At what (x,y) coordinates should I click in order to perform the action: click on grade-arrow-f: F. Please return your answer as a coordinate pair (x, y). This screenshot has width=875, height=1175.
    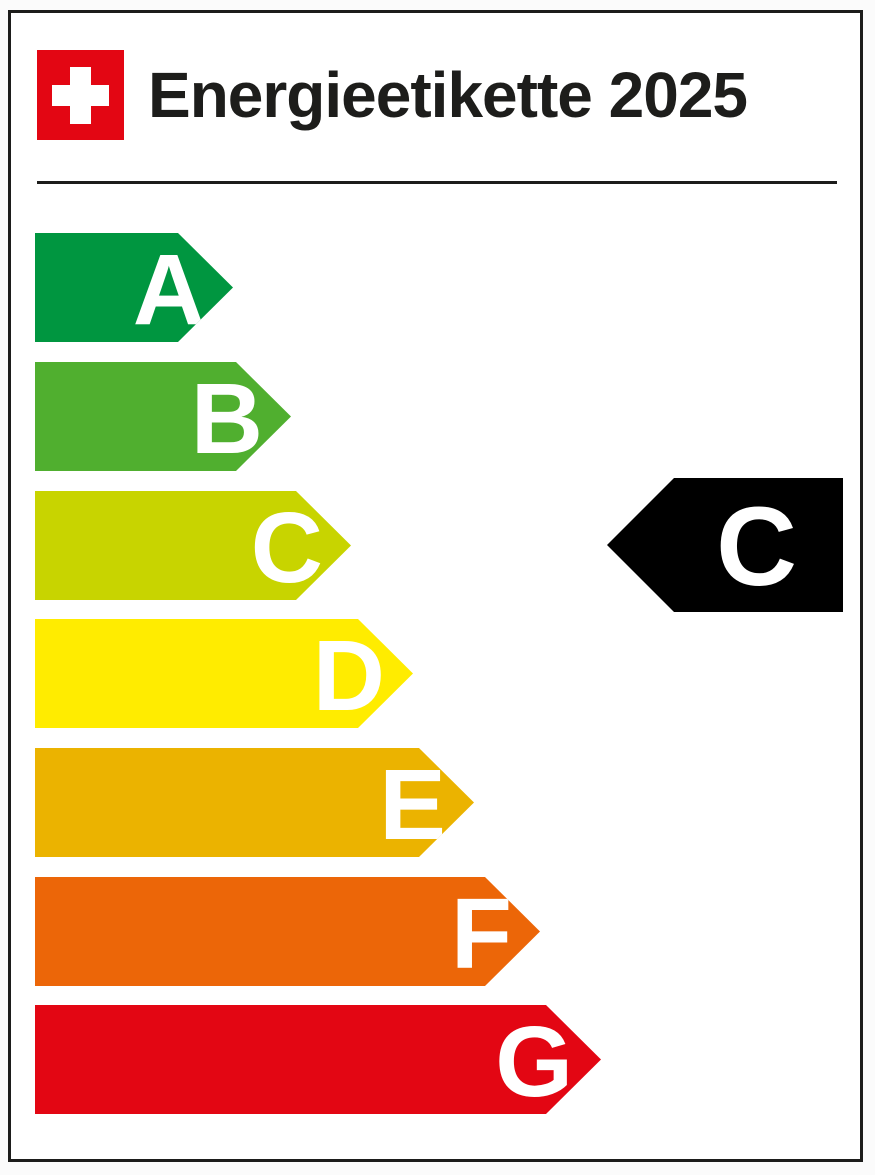
    Looking at the image, I should click on (287, 931).